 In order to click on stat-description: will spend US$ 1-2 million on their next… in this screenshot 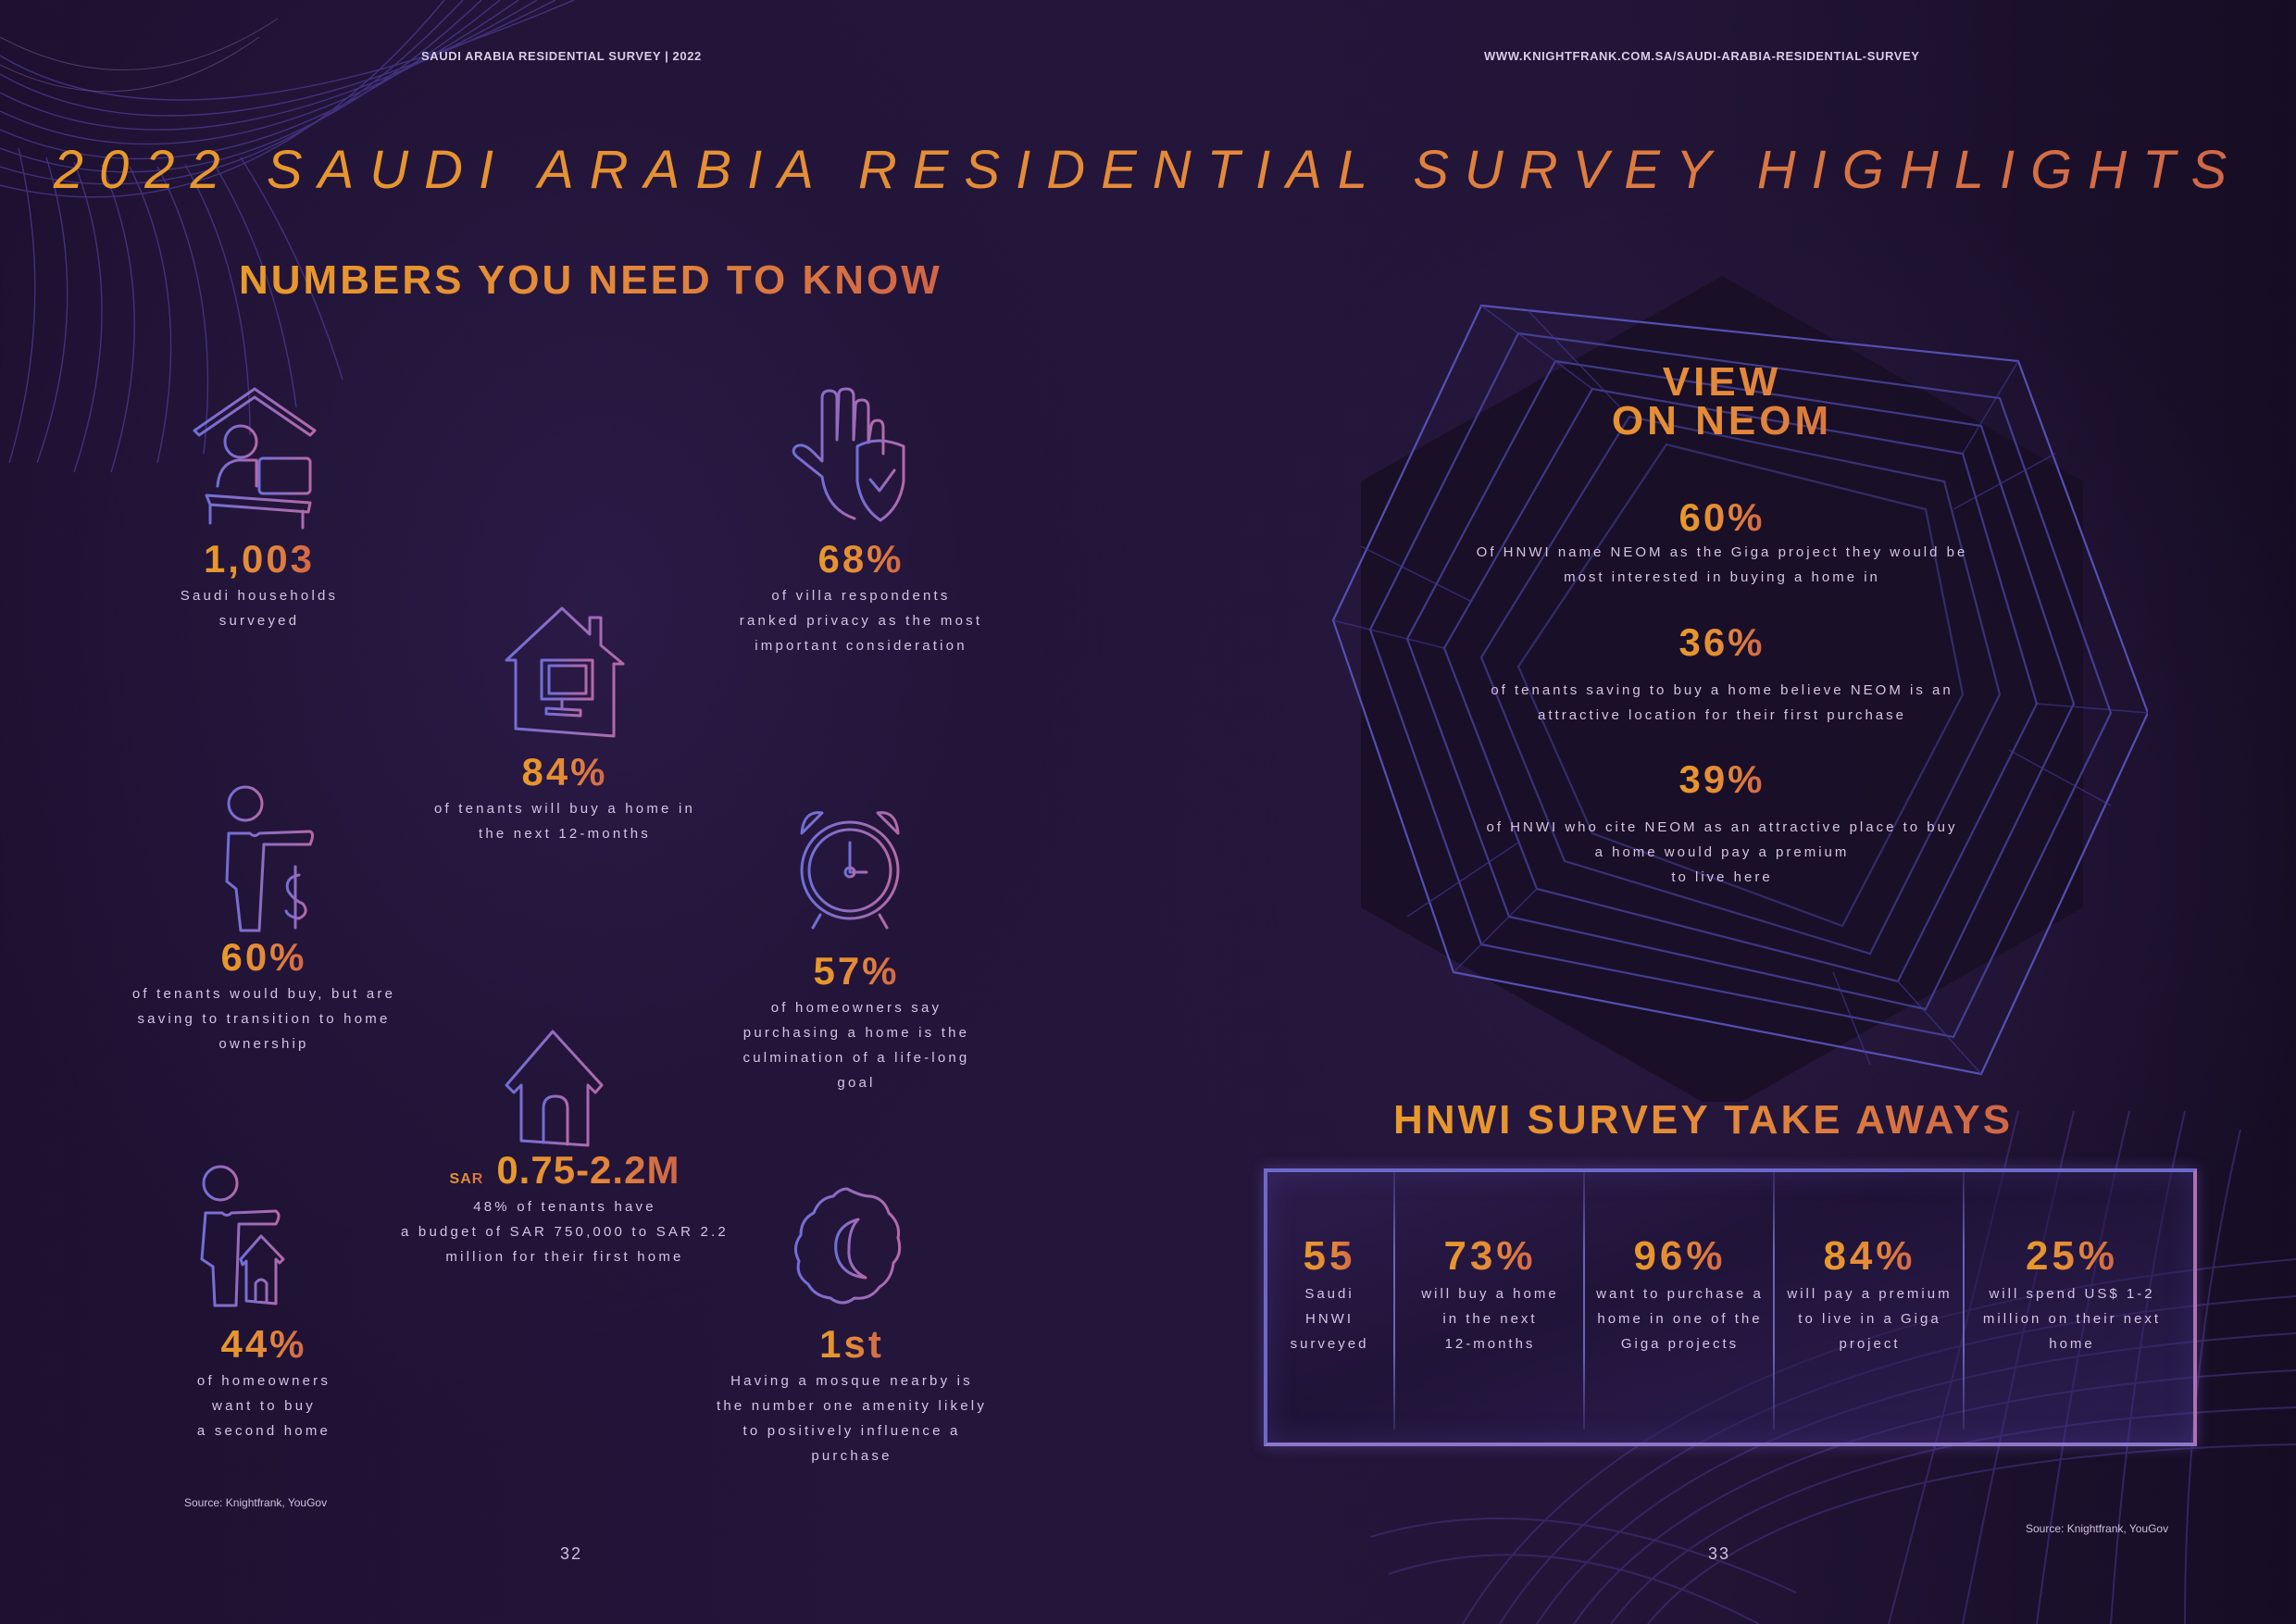, I will do `click(2072, 1319)`.